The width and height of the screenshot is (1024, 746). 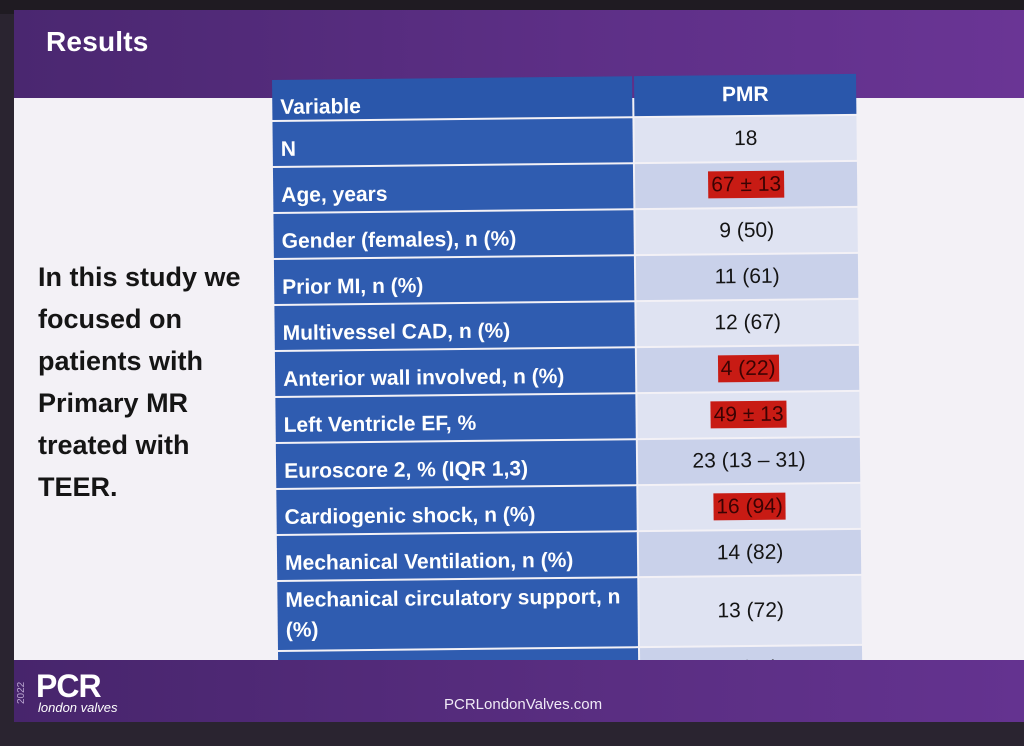 I want to click on value-text: 11 (61), so click(x=747, y=276).